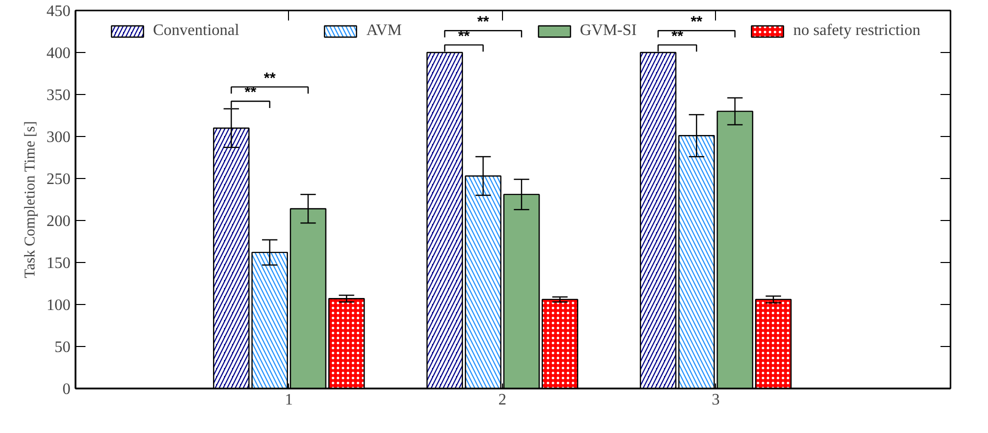 The height and width of the screenshot is (433, 988). What do you see at coordinates (856, 31) in the screenshot?
I see `legend-label: no safety restriction` at bounding box center [856, 31].